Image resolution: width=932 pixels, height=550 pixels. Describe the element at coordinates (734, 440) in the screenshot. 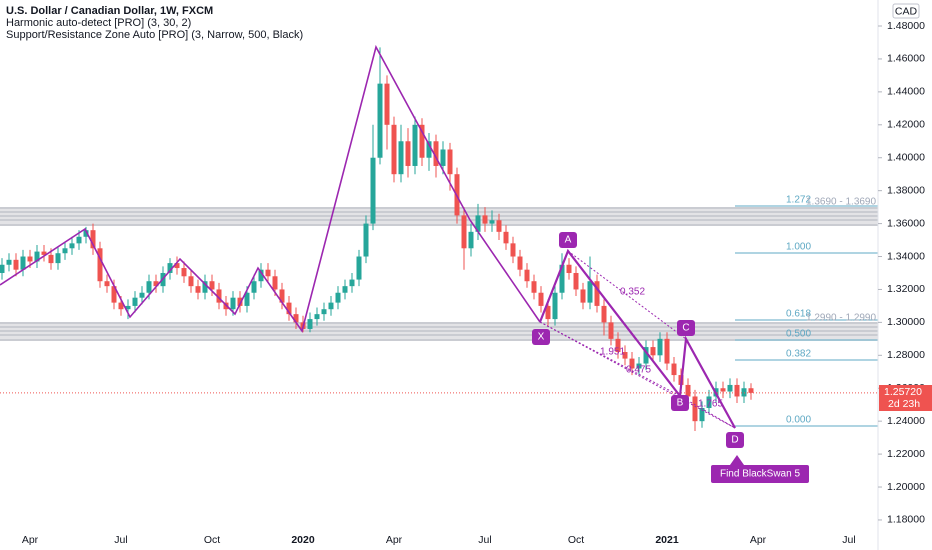

I see `point-label: D` at that location.